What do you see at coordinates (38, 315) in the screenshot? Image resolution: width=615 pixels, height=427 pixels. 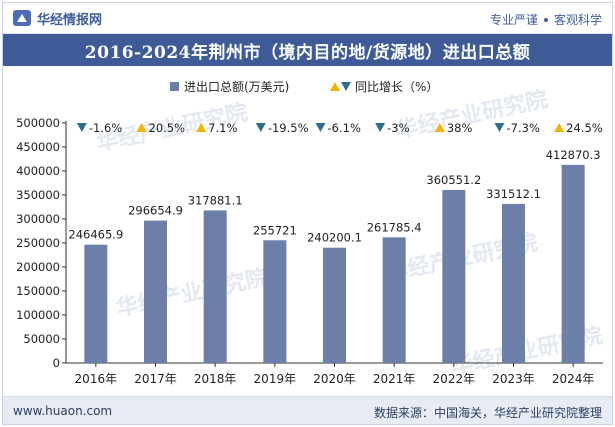 I see `y-tick-label-2: 100000` at bounding box center [38, 315].